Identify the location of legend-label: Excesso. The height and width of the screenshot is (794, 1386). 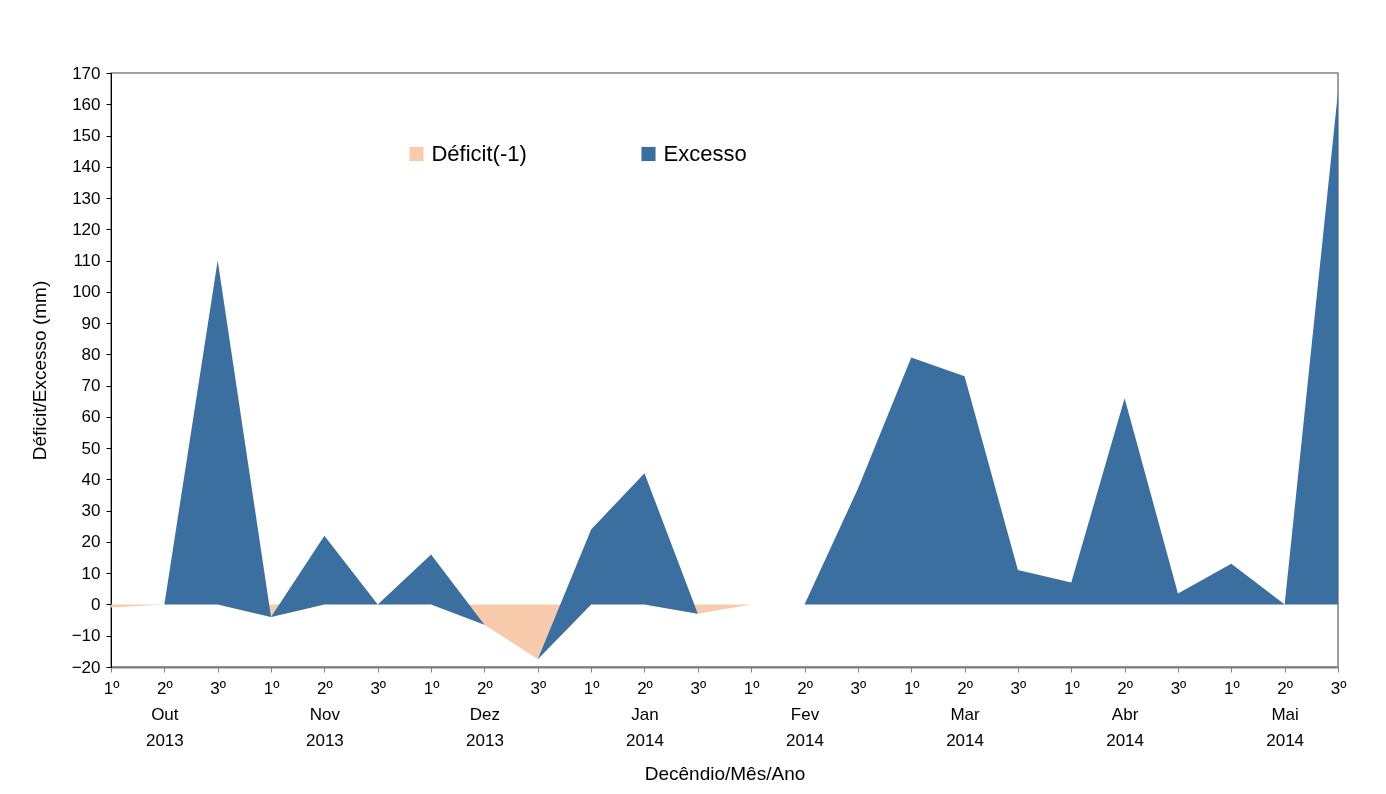
(705, 153).